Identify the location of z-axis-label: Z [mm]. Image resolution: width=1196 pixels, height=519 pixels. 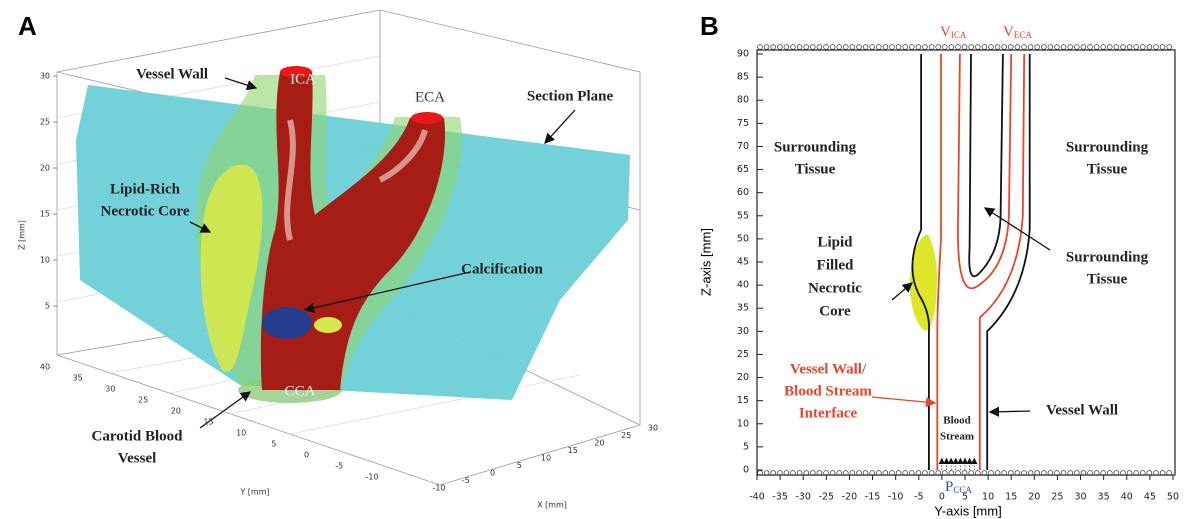
(22, 235).